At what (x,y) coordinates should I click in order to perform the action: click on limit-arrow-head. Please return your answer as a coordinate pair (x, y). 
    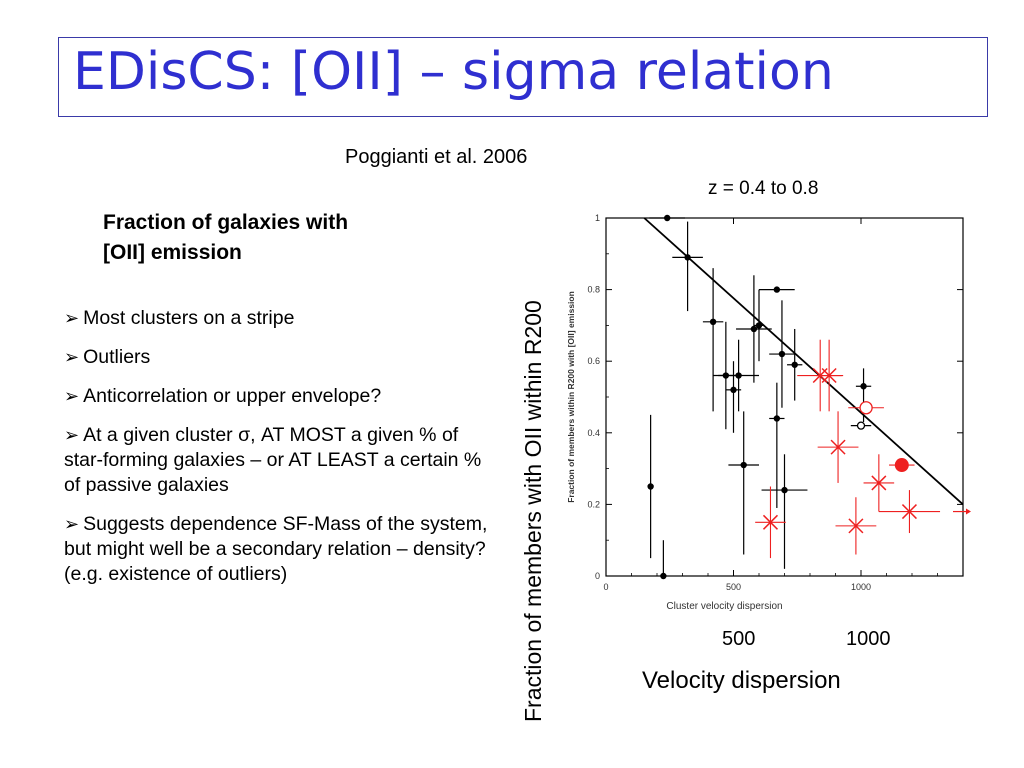
    Looking at the image, I should click on (968, 511).